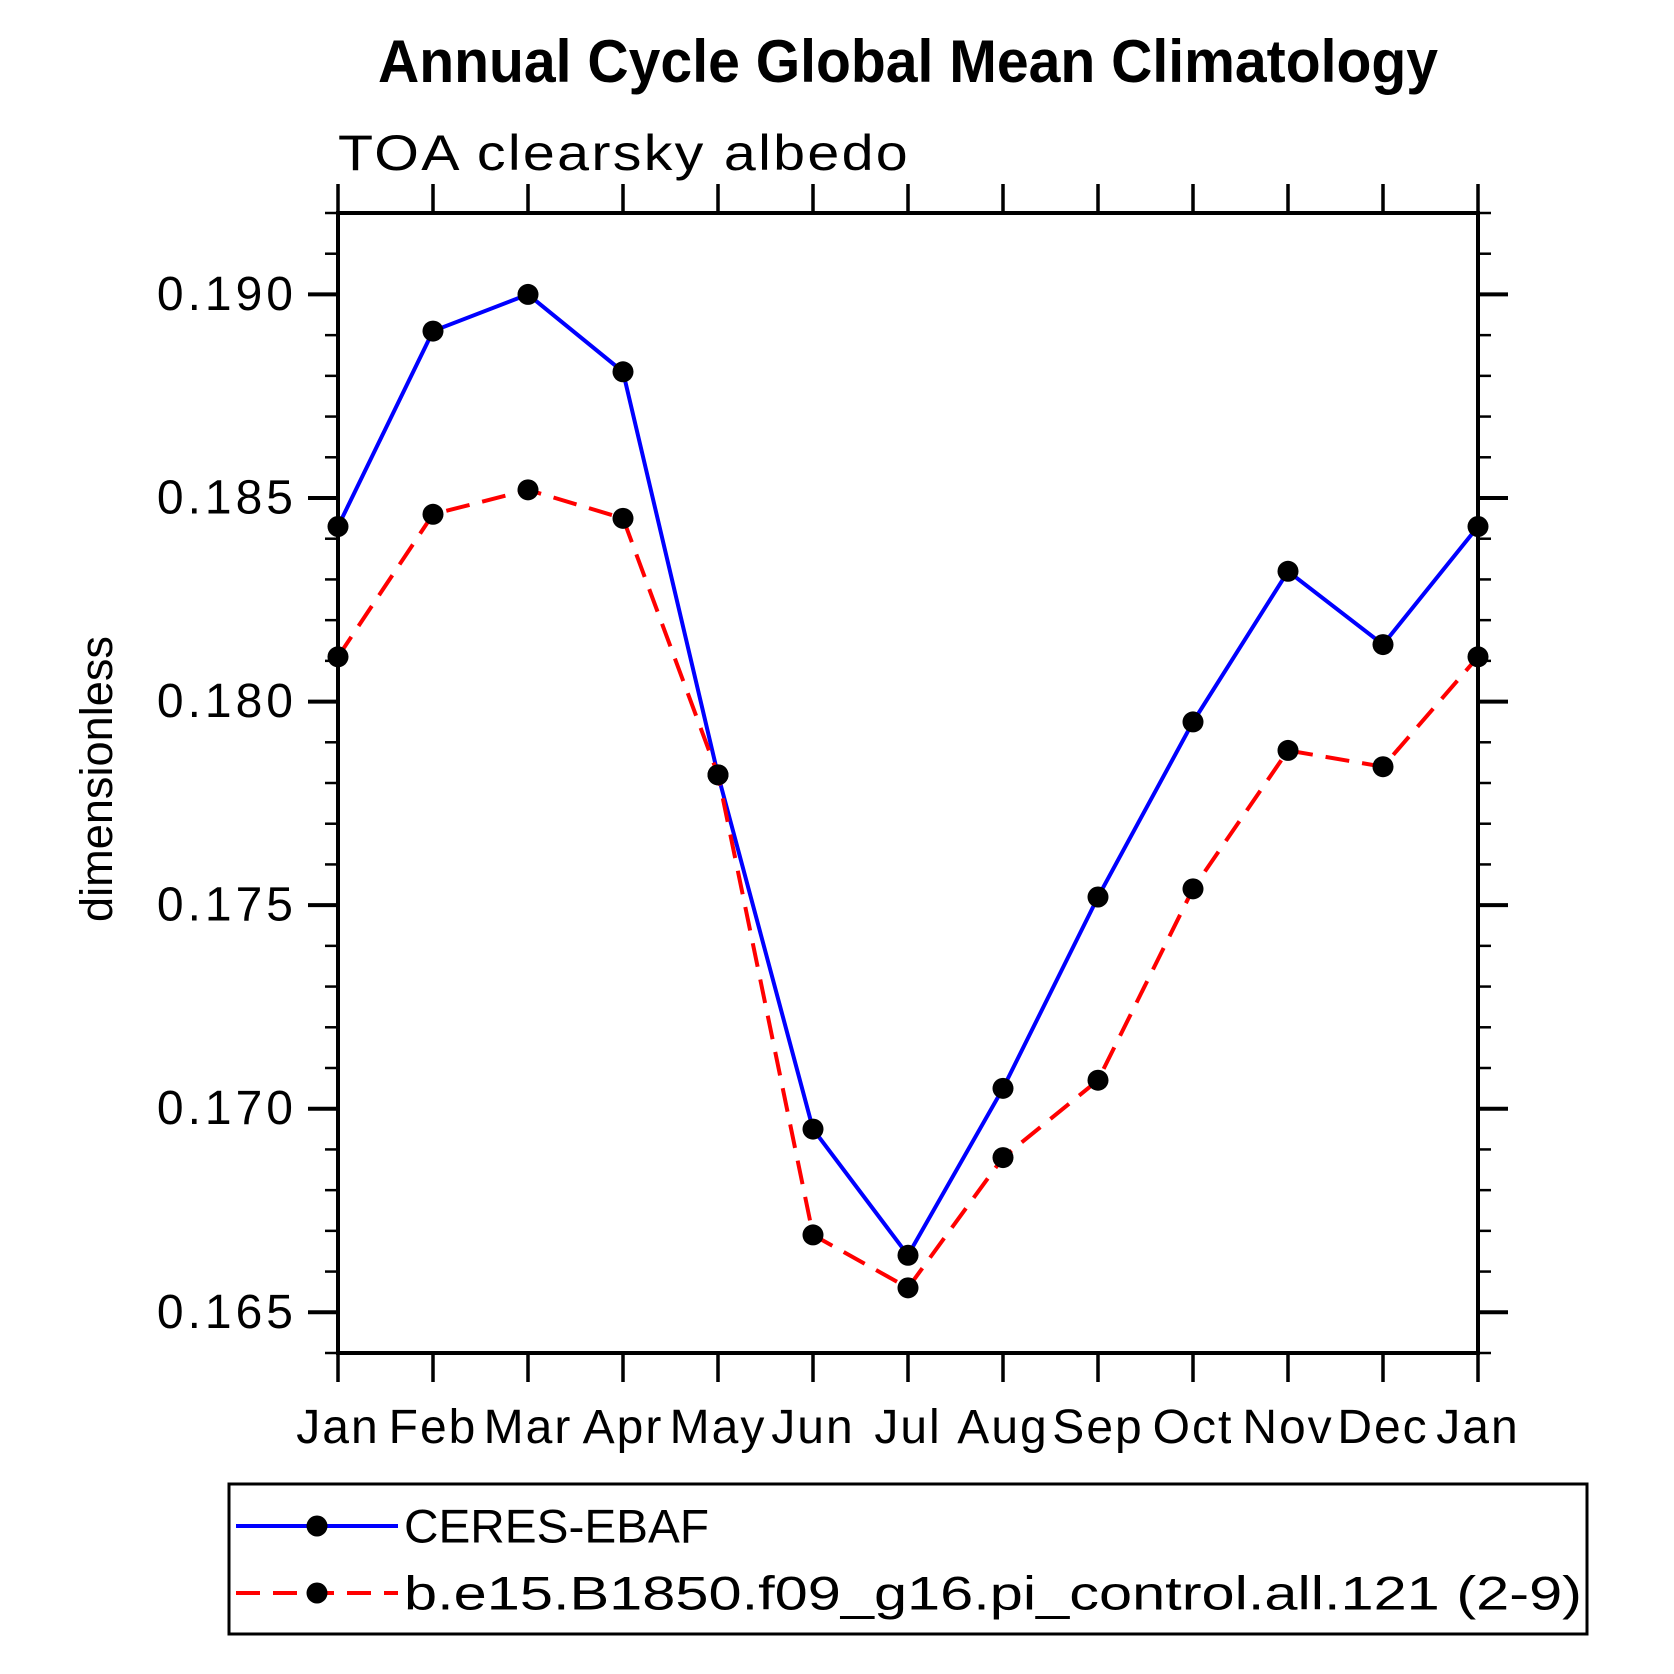 The width and height of the screenshot is (1674, 1674). Describe the element at coordinates (556, 1526) in the screenshot. I see `legend-label-ceres: CERES-EBAF` at that location.